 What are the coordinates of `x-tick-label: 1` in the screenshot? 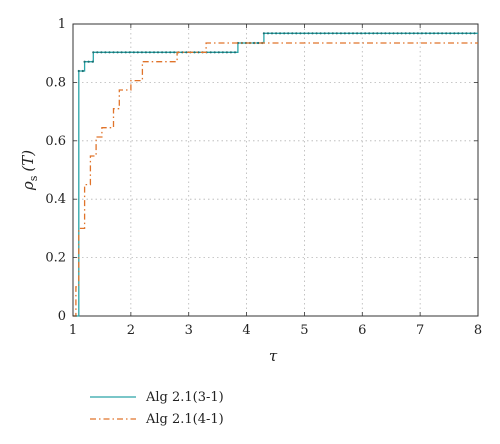 It's located at (73, 330).